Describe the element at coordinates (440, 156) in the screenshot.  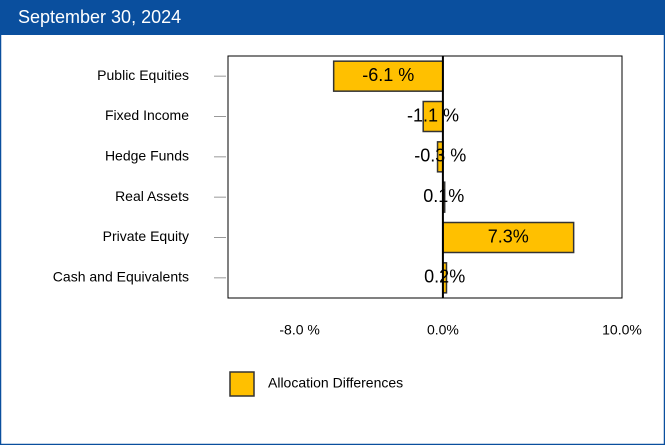
I see `data-label: -0.3 %` at that location.